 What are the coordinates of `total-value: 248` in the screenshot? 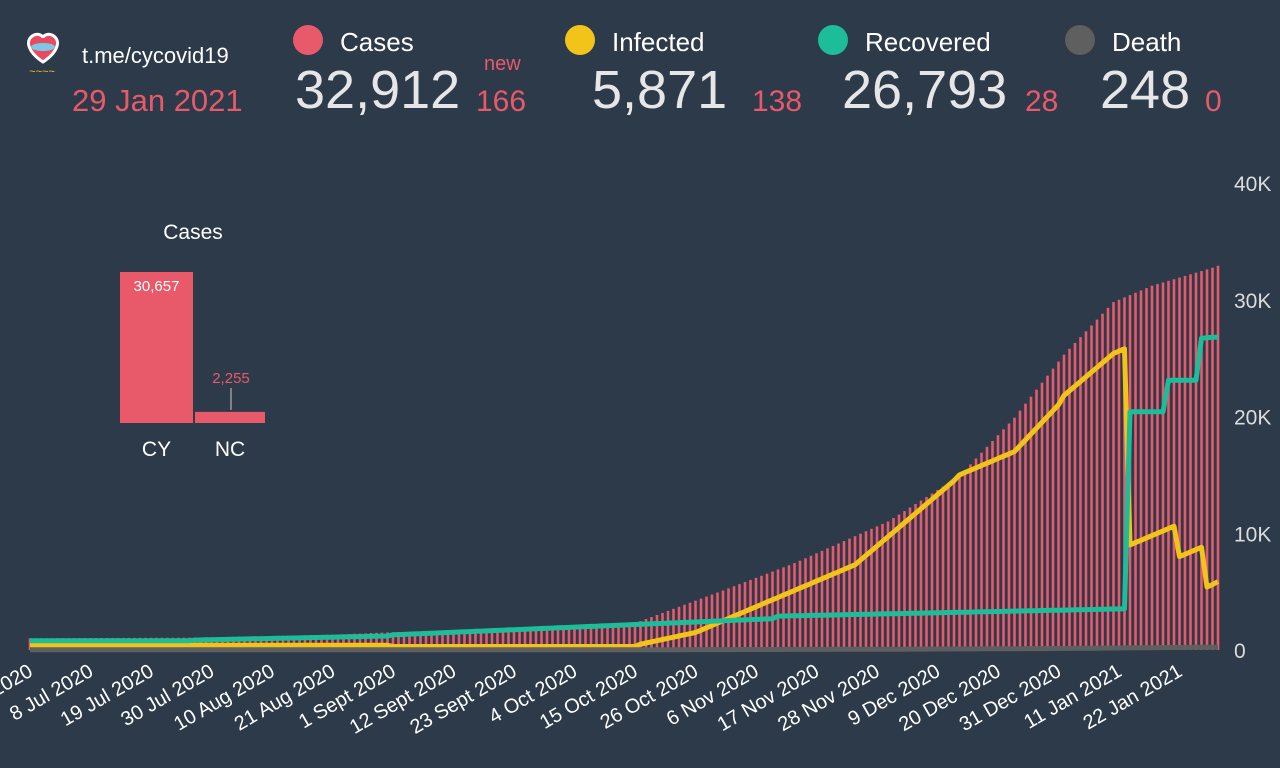 It's located at (1145, 90).